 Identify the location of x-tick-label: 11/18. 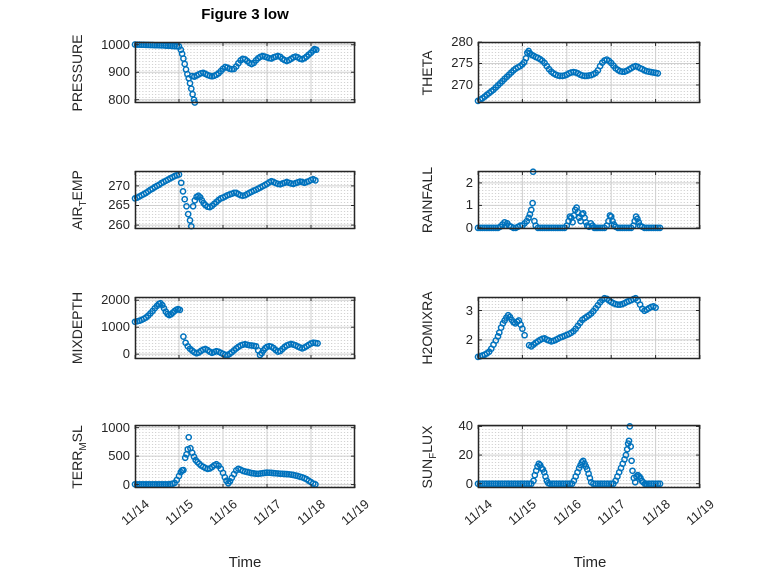
(655, 512).